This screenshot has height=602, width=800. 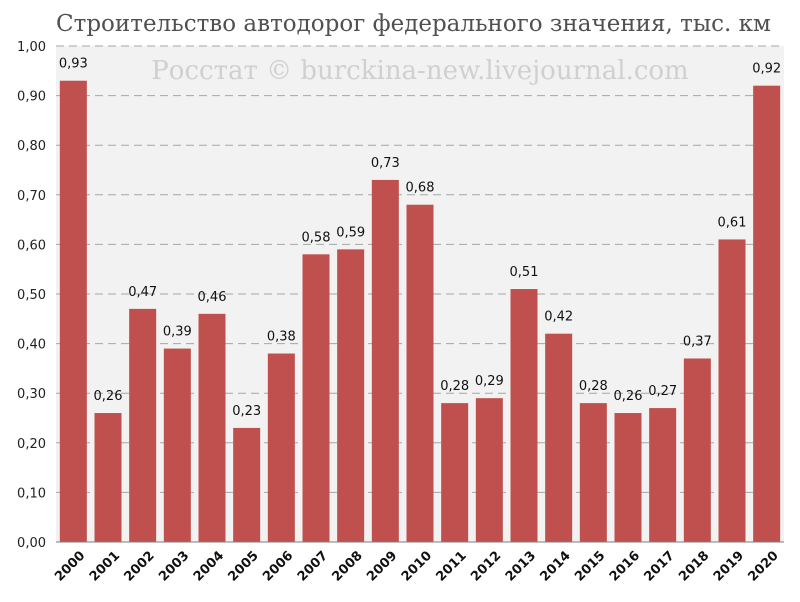 What do you see at coordinates (454, 386) in the screenshot?
I see `data-label-2011: 0,28` at bounding box center [454, 386].